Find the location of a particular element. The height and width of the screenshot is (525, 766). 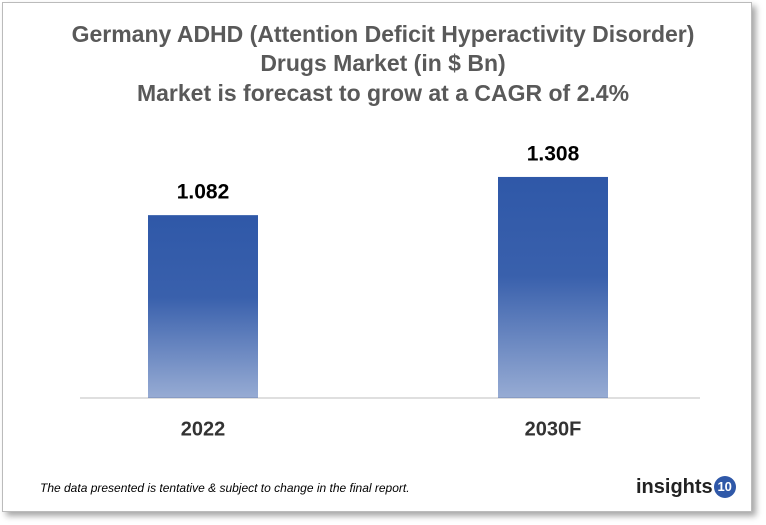

data-label: 1.308 is located at coordinates (553, 153).